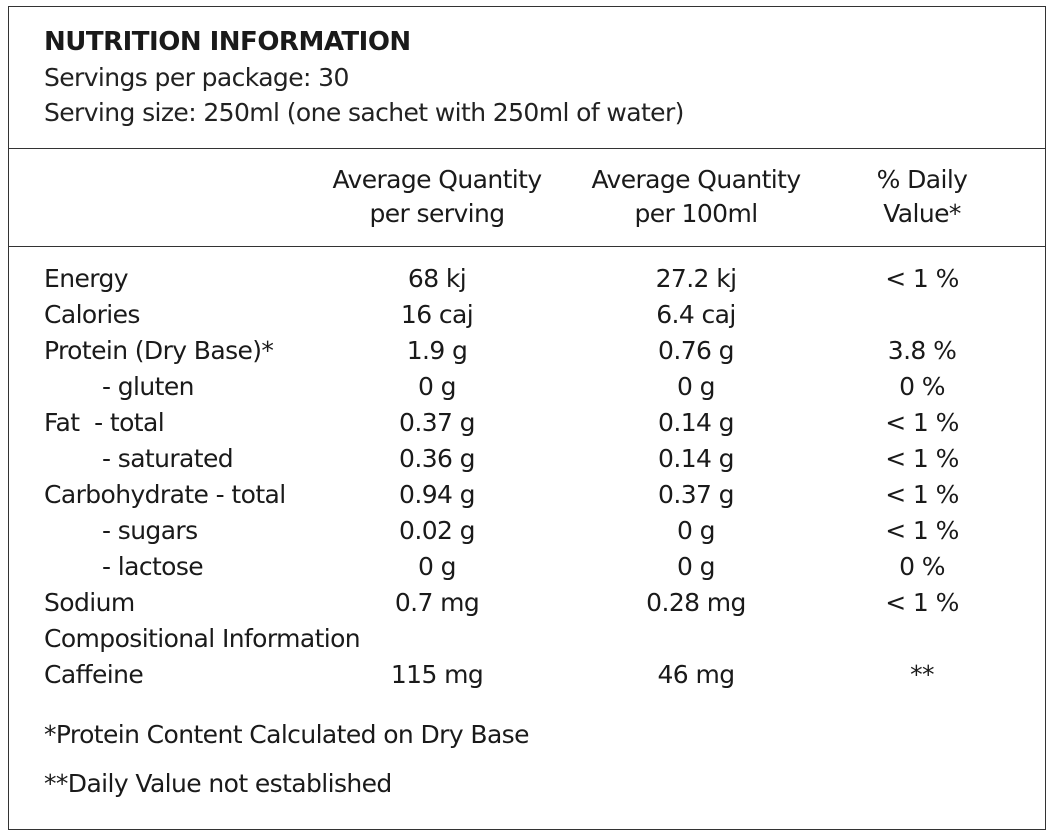 The height and width of the screenshot is (838, 1056). What do you see at coordinates (527, 315) in the screenshot?
I see `table-row-calories: Calories 16 caj 6.4 caj` at bounding box center [527, 315].